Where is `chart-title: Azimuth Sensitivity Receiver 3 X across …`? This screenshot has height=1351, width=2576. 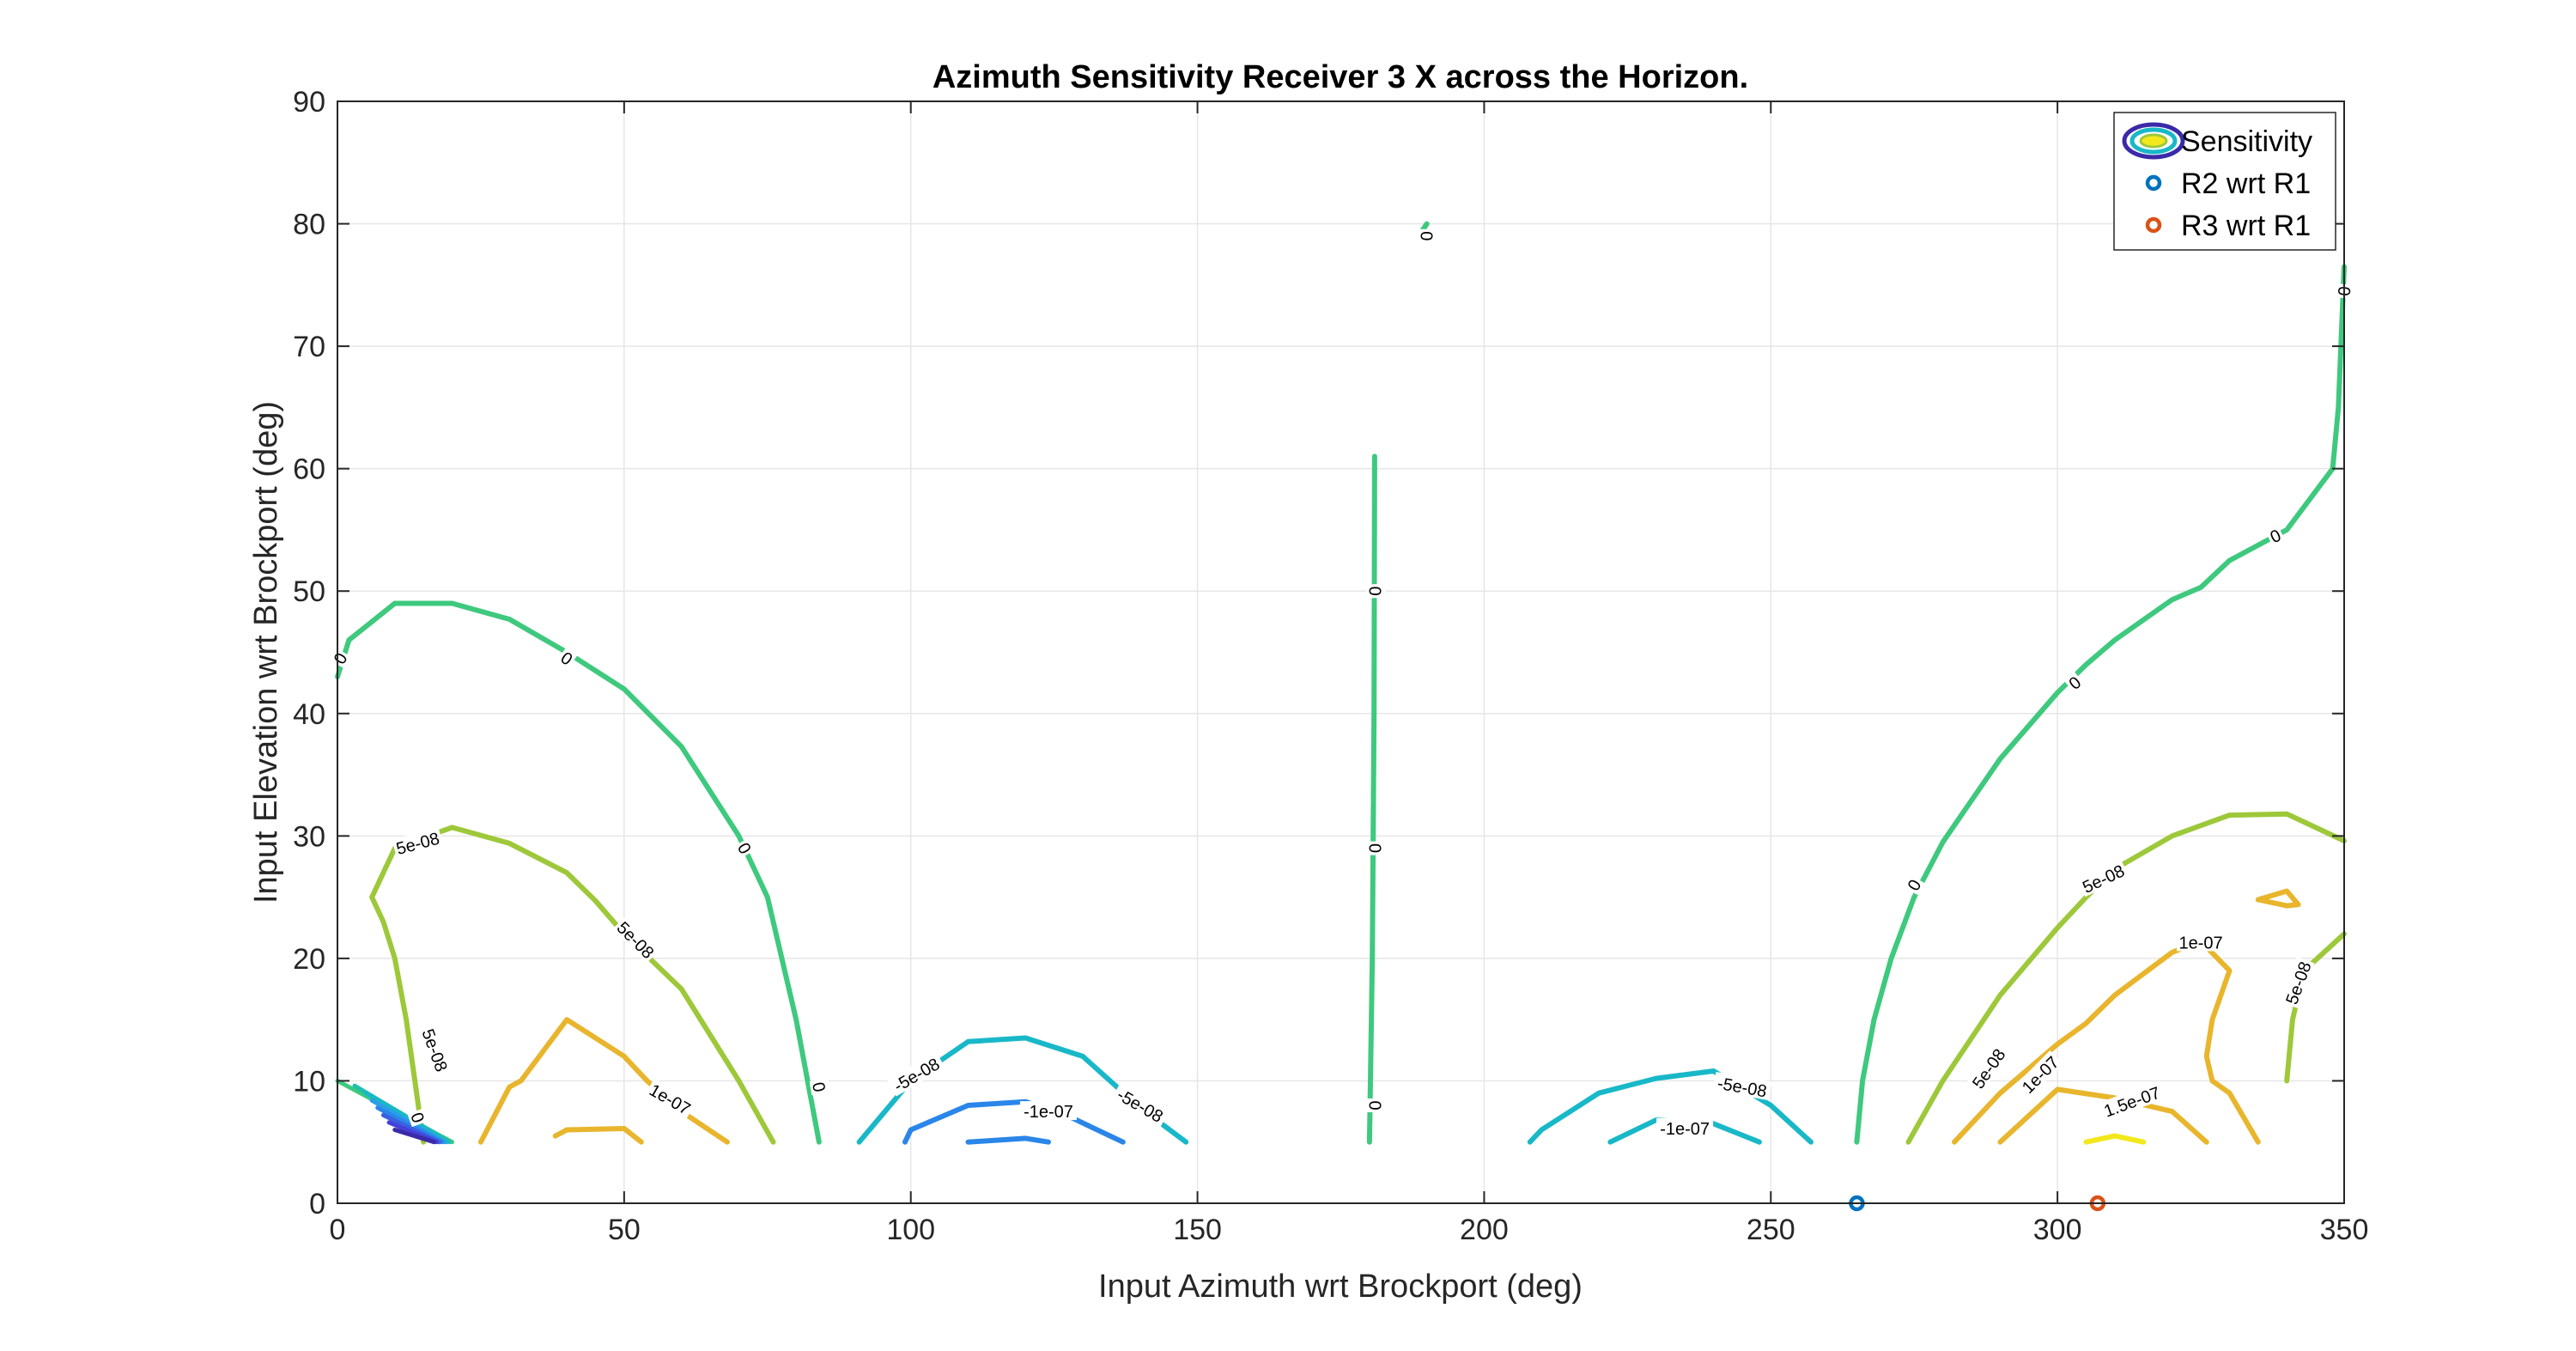 chart-title: Azimuth Sensitivity Receiver 3 X across … is located at coordinates (1341, 77).